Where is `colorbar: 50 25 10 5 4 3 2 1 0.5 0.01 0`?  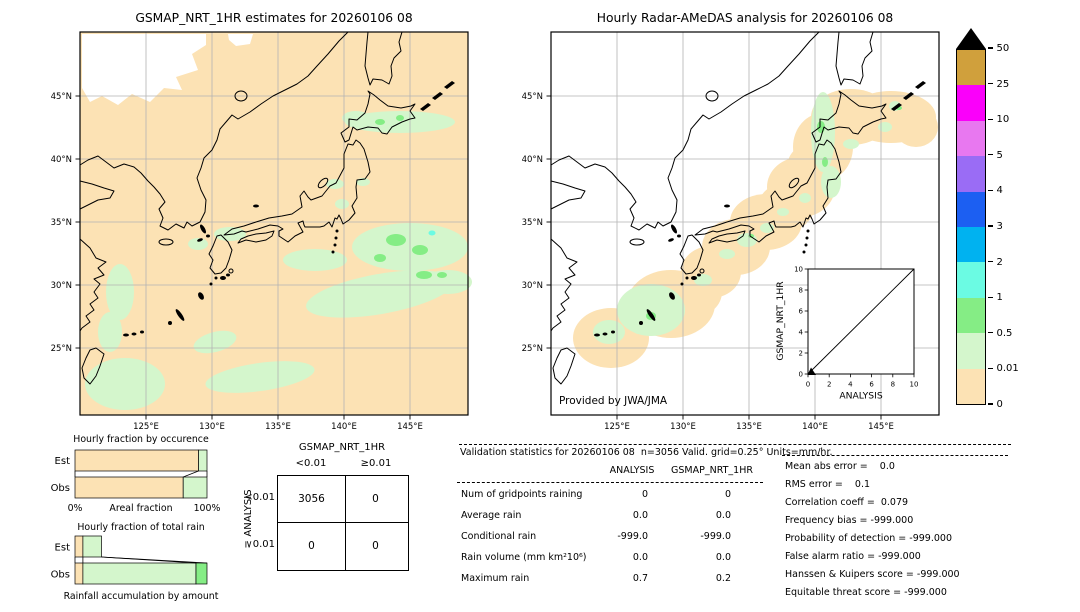 colorbar: 50 25 10 5 4 3 2 1 0.5 0.01 0 is located at coordinates (1016, 224).